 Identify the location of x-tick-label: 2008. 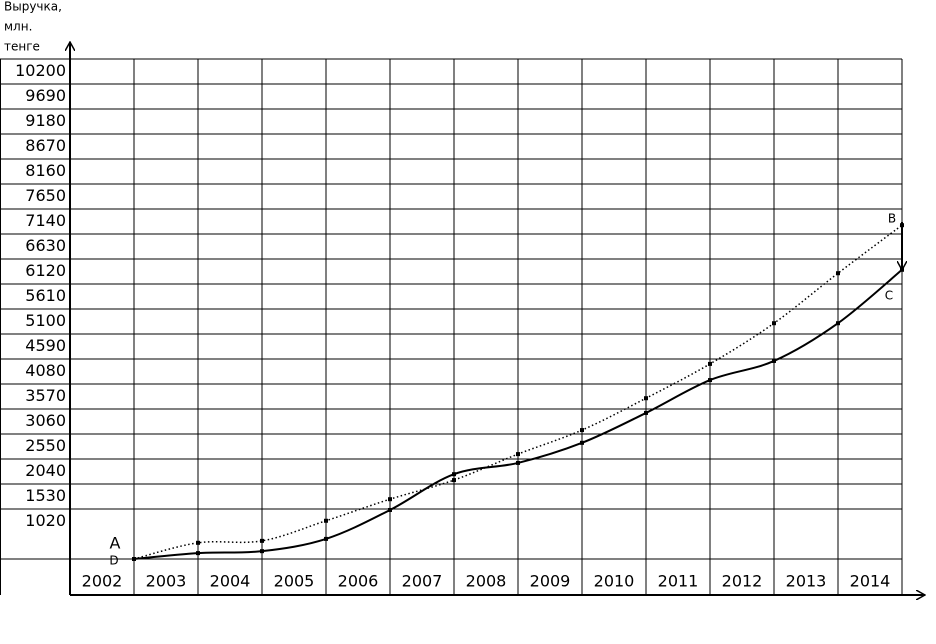
(486, 581).